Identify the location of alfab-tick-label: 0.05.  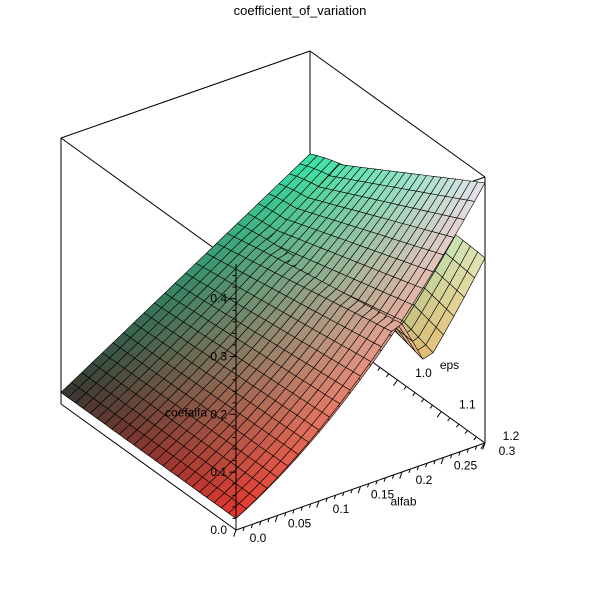
(300, 524).